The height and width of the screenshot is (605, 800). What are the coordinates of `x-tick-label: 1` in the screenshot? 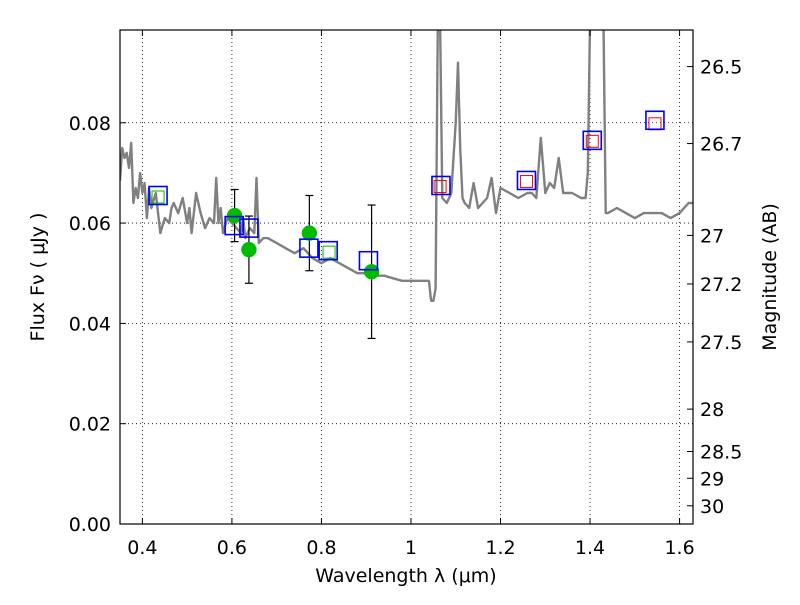 It's located at (411, 548).